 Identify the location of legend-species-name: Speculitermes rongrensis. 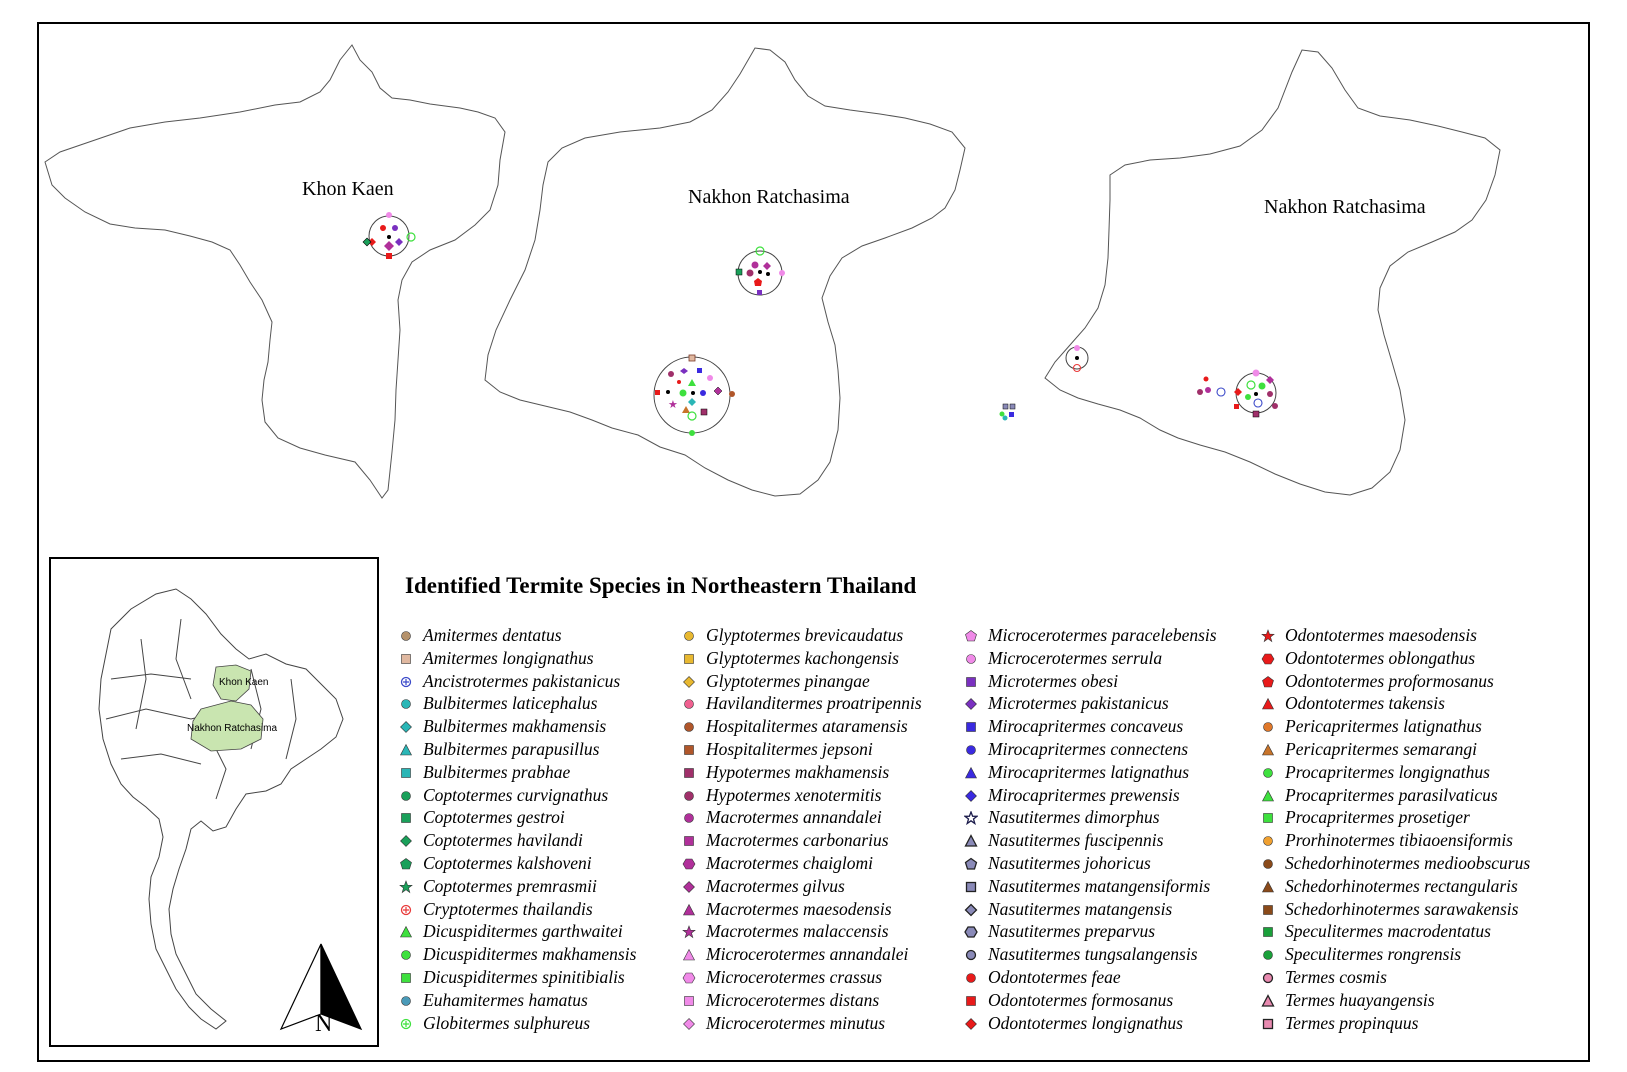
(1373, 954).